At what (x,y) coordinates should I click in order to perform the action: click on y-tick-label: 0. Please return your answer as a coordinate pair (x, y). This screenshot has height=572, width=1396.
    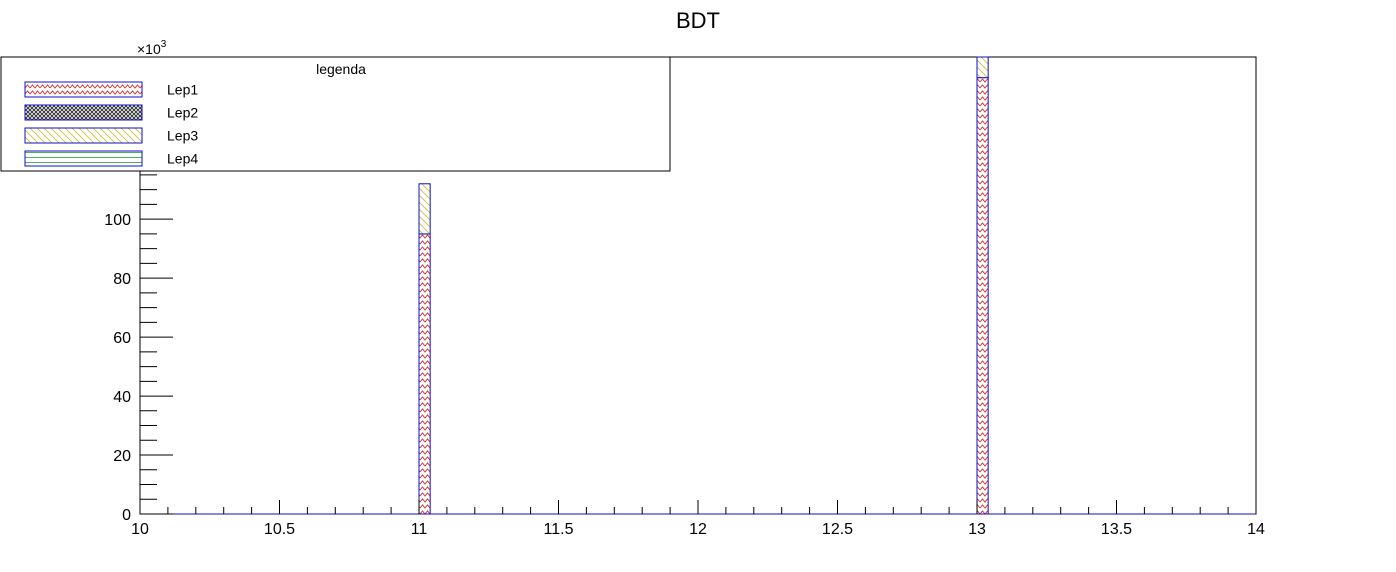
    Looking at the image, I should click on (126, 515).